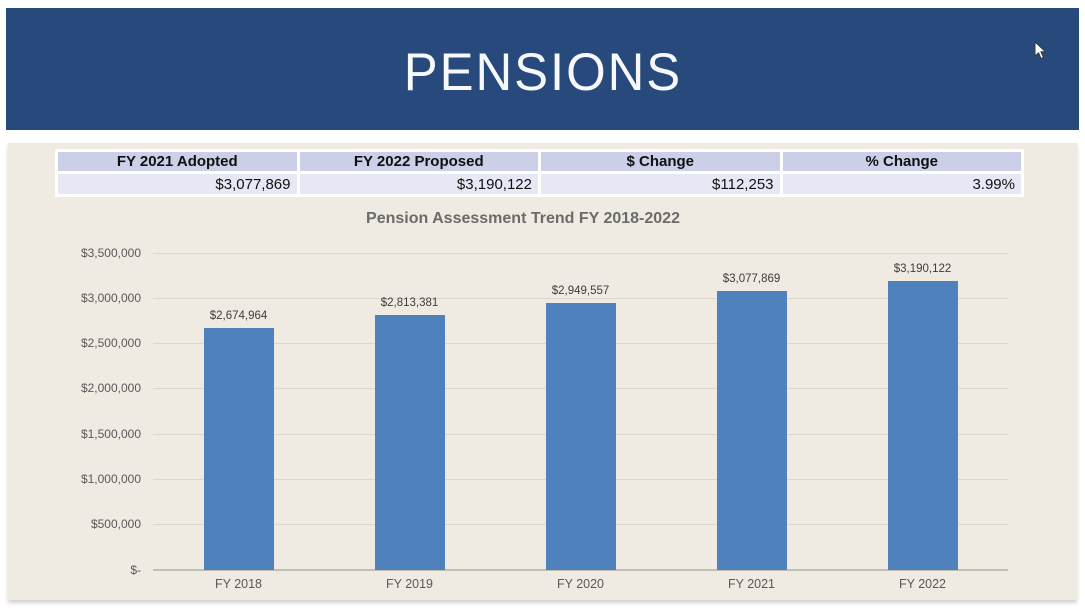 Image resolution: width=1085 pixels, height=615 pixels. What do you see at coordinates (409, 584) in the screenshot?
I see `x-axis-category-label: FY 2019` at bounding box center [409, 584].